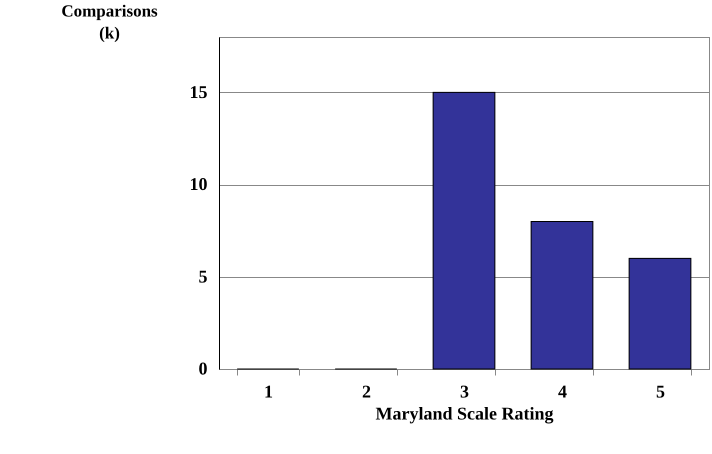  Describe the element at coordinates (465, 414) in the screenshot. I see `x-axis-title: Maryland Scale Rating` at that location.